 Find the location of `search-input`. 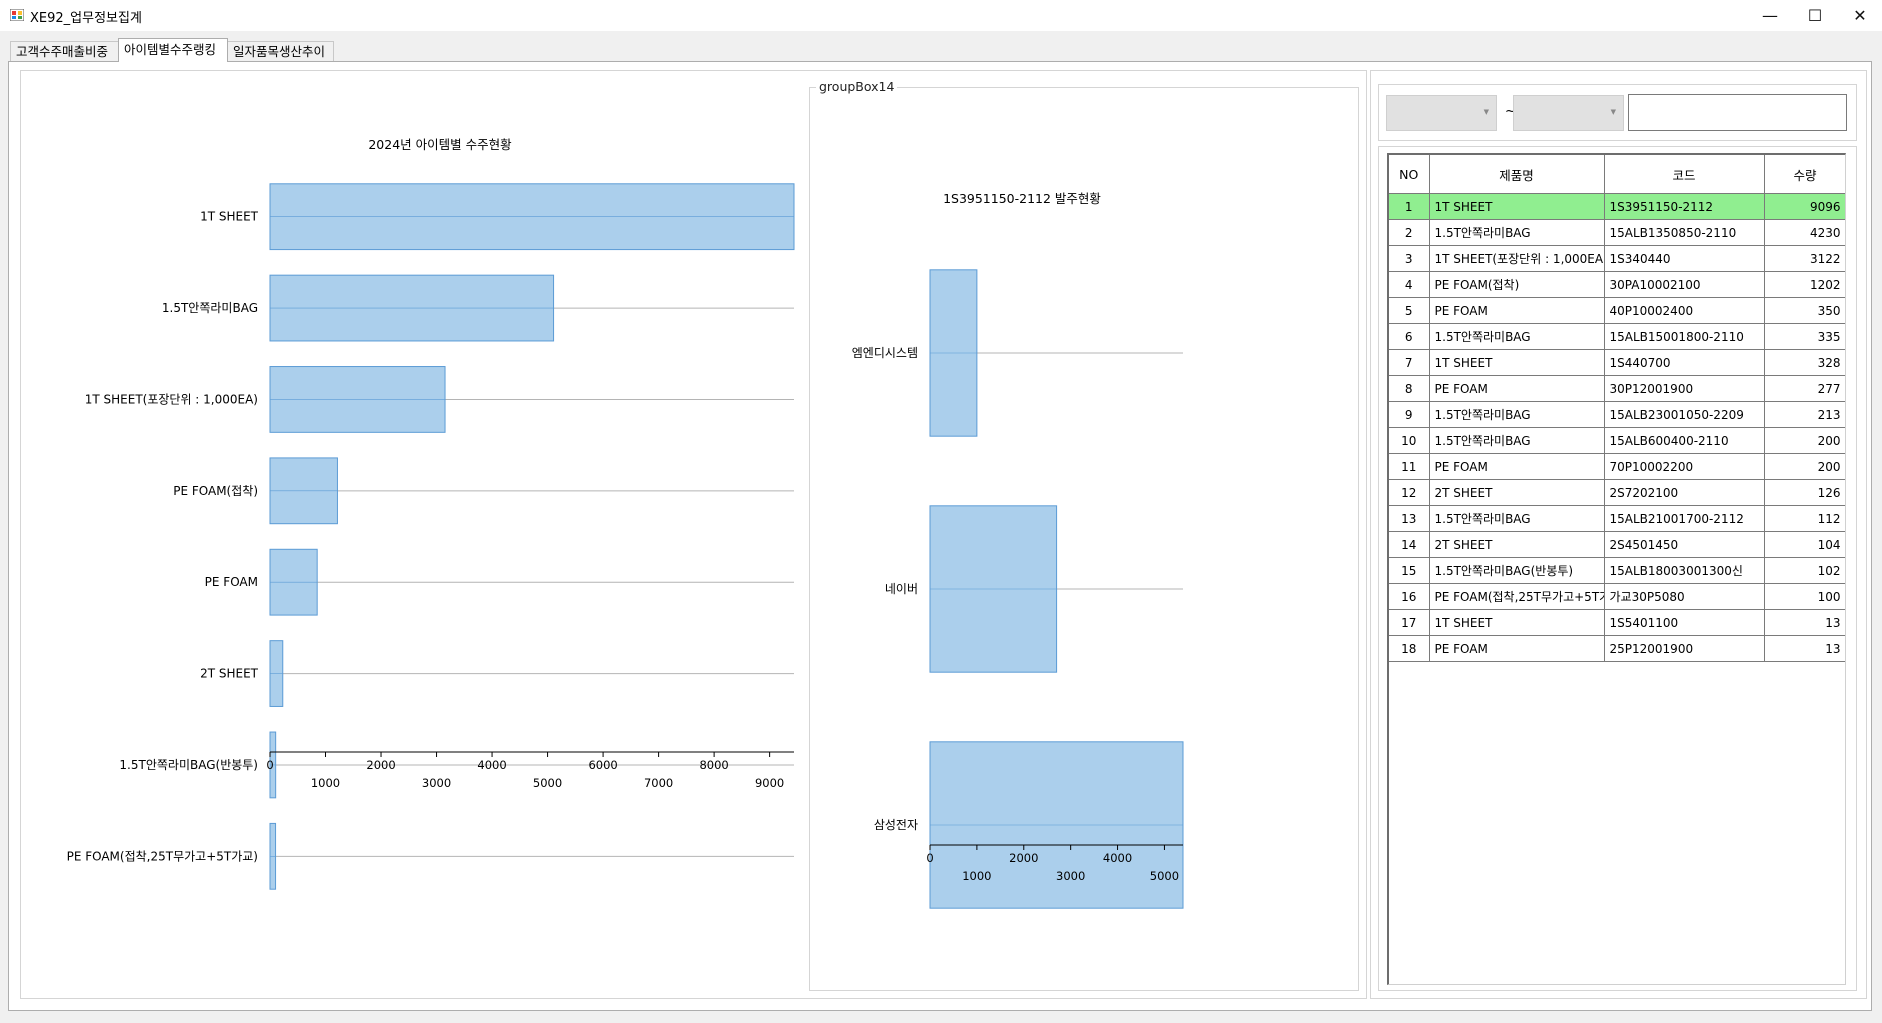

search-input is located at coordinates (1737, 112).